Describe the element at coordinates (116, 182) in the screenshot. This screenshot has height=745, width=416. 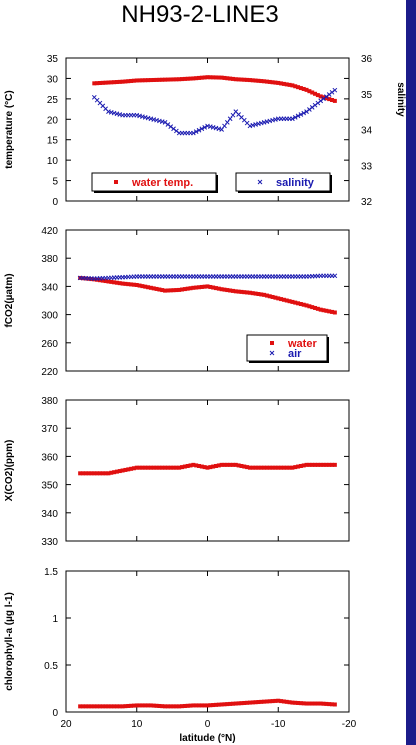
I see `legend-marker` at that location.